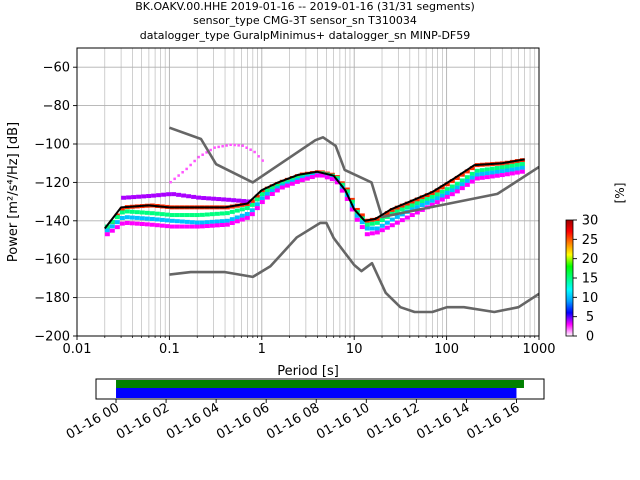 Image resolution: width=640 pixels, height=480 pixels. I want to click on x-tick-label: 100, so click(446, 349).